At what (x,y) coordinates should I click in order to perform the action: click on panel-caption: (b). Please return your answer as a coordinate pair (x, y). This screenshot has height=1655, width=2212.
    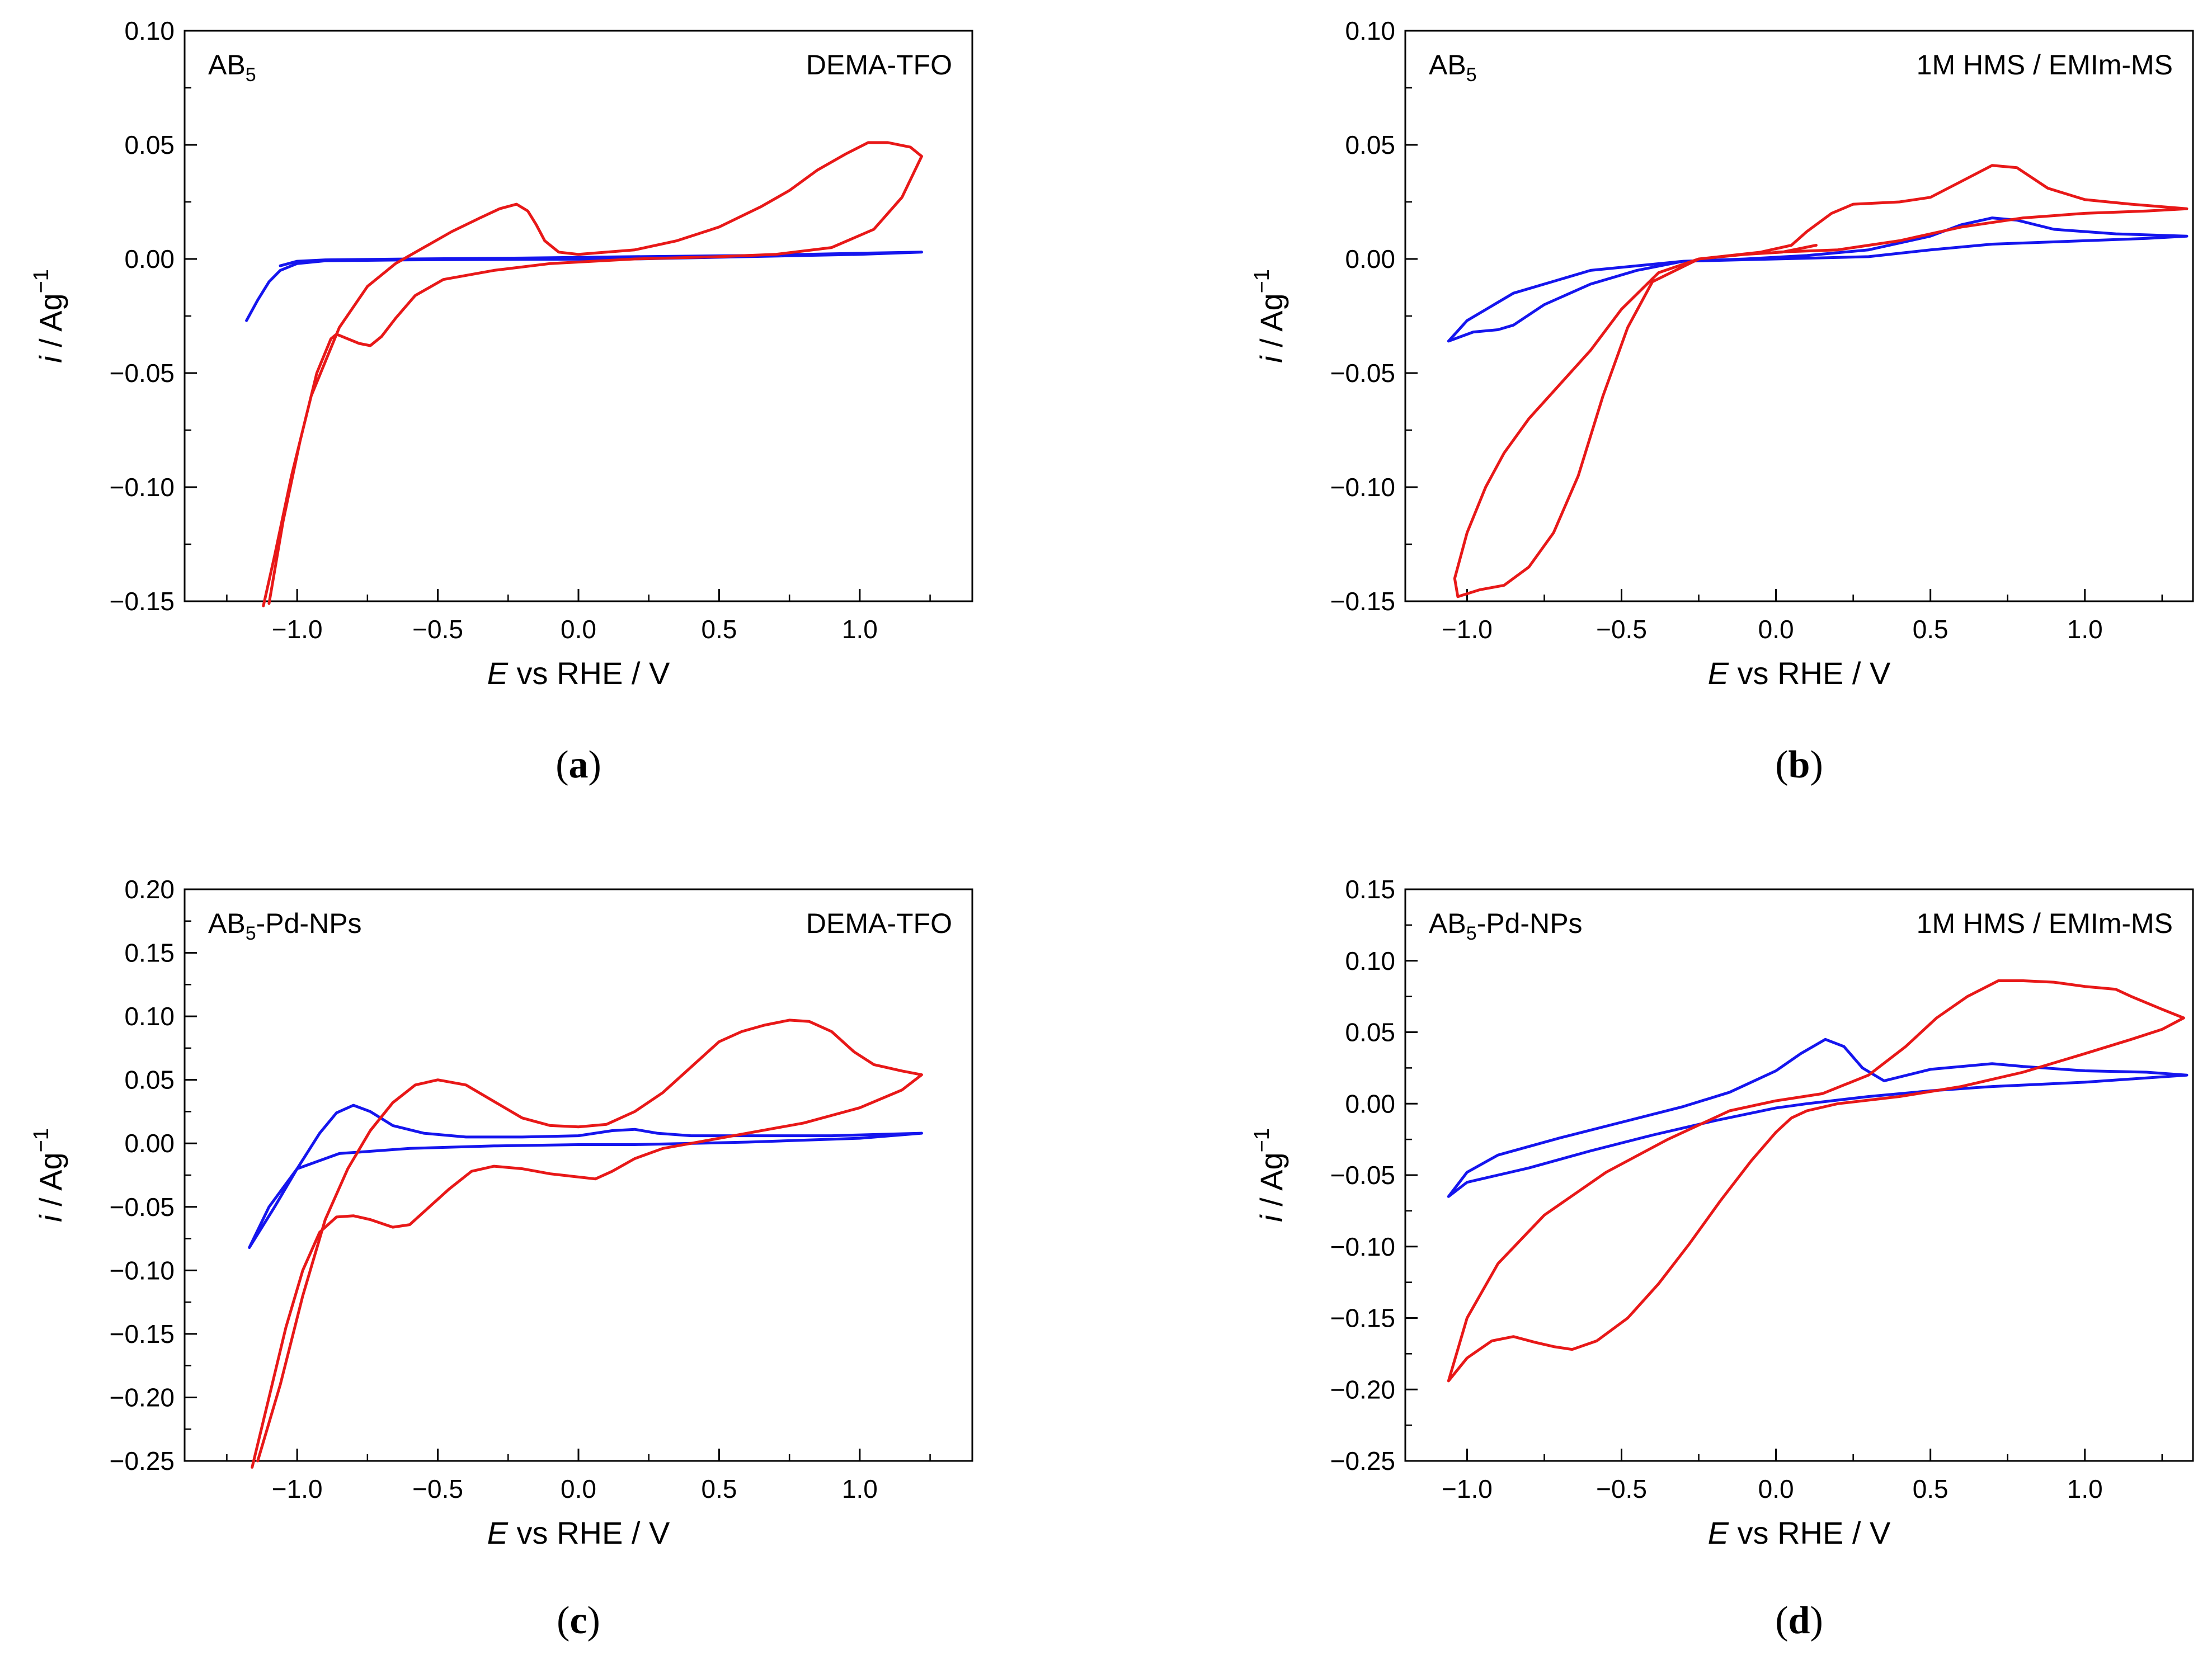
    Looking at the image, I should click on (1799, 764).